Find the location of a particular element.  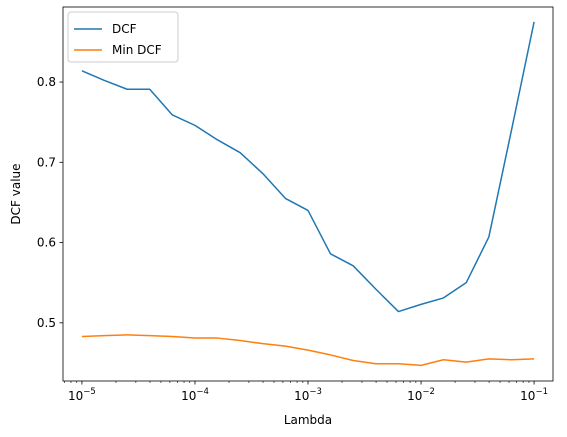

legend-label: Min DCF is located at coordinates (137, 50).